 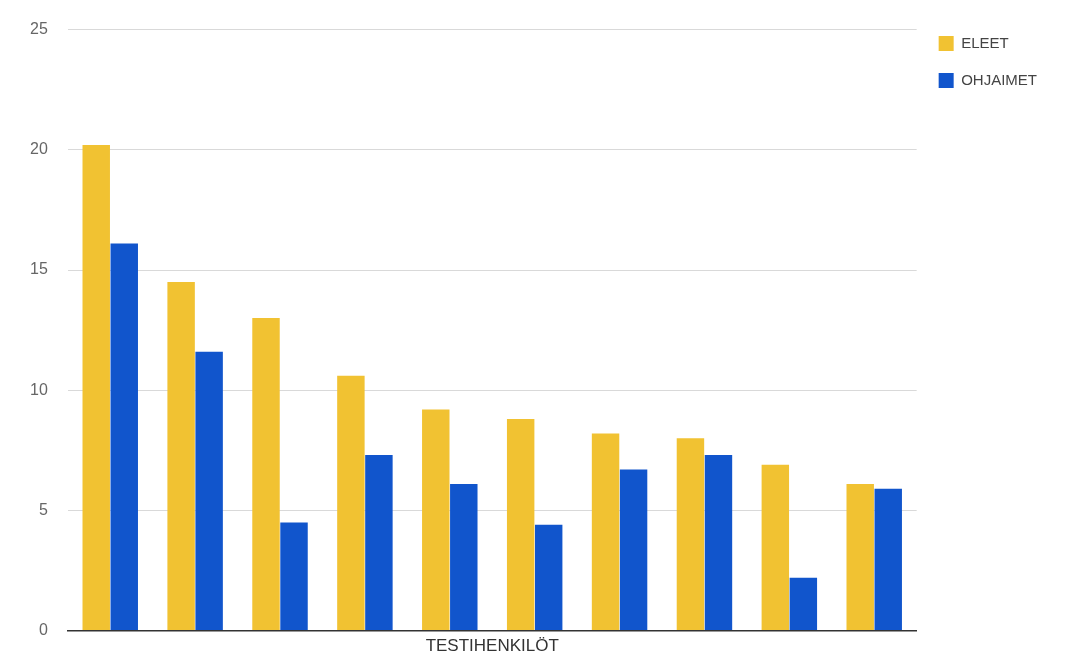 What do you see at coordinates (39, 389) in the screenshot?
I see `y-tick-label: 10` at bounding box center [39, 389].